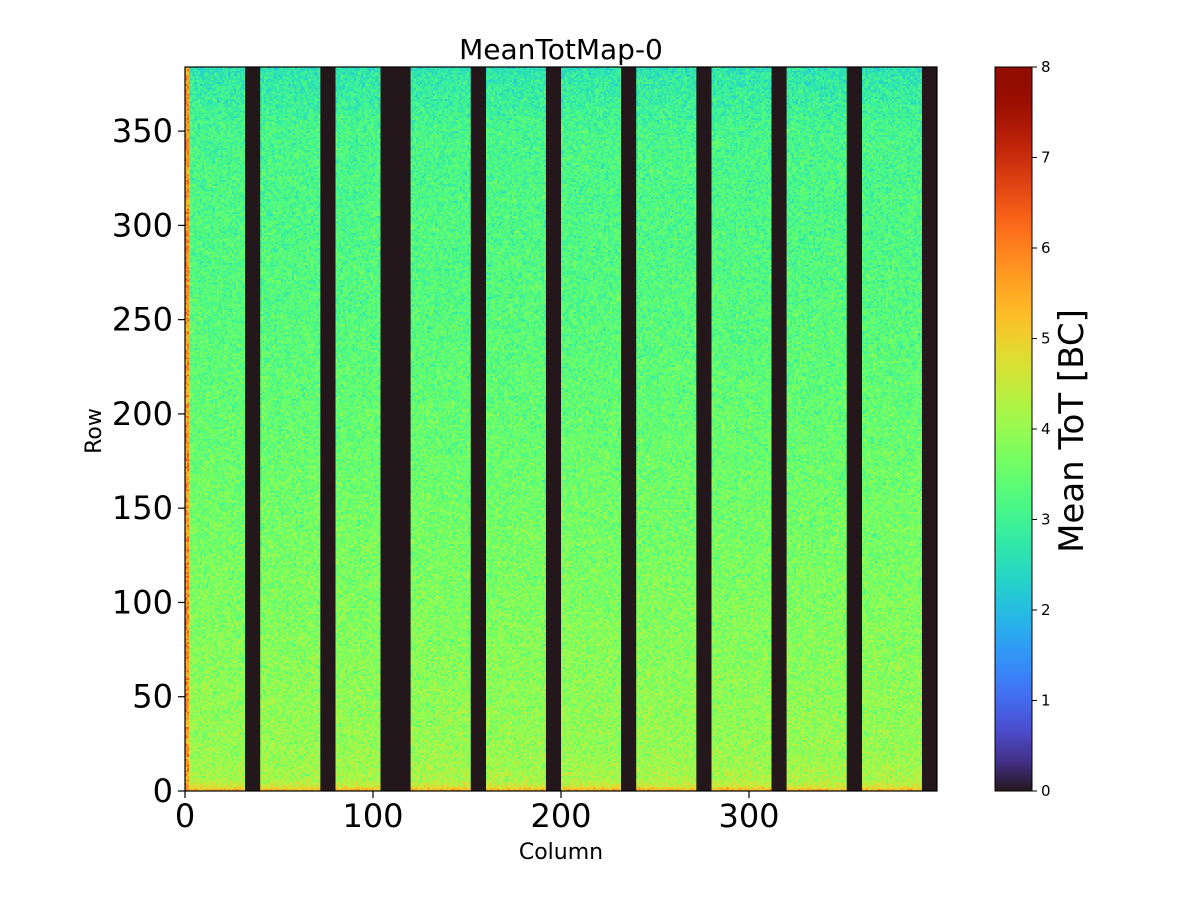 The width and height of the screenshot is (1200, 900). Describe the element at coordinates (152, 697) in the screenshot. I see `y-tick-label: 50` at that location.